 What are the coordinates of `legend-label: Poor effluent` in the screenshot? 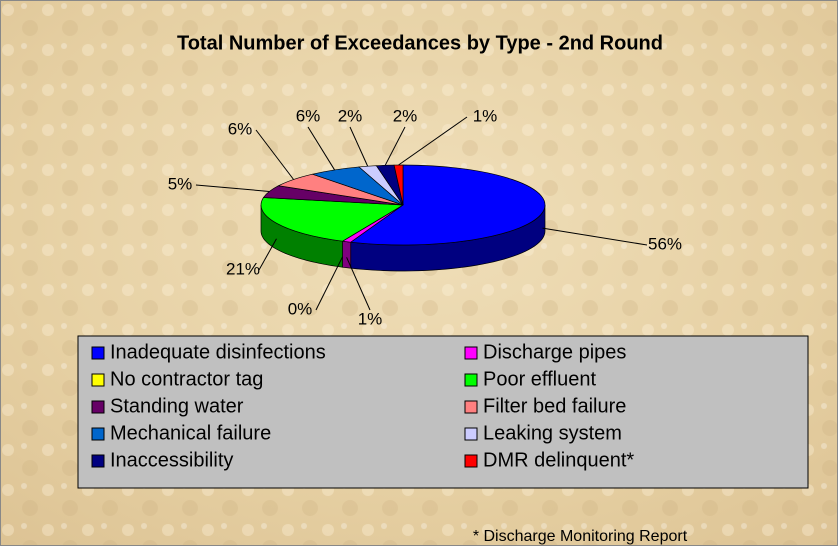 It's located at (539, 379).